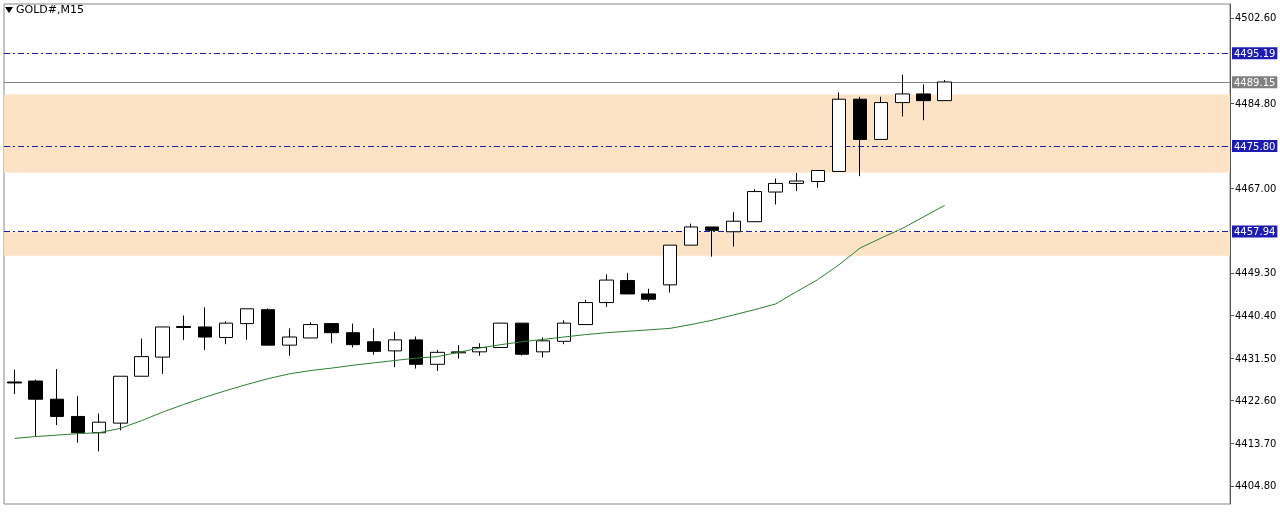  I want to click on y-tick-label: 4484.80, so click(1256, 103).